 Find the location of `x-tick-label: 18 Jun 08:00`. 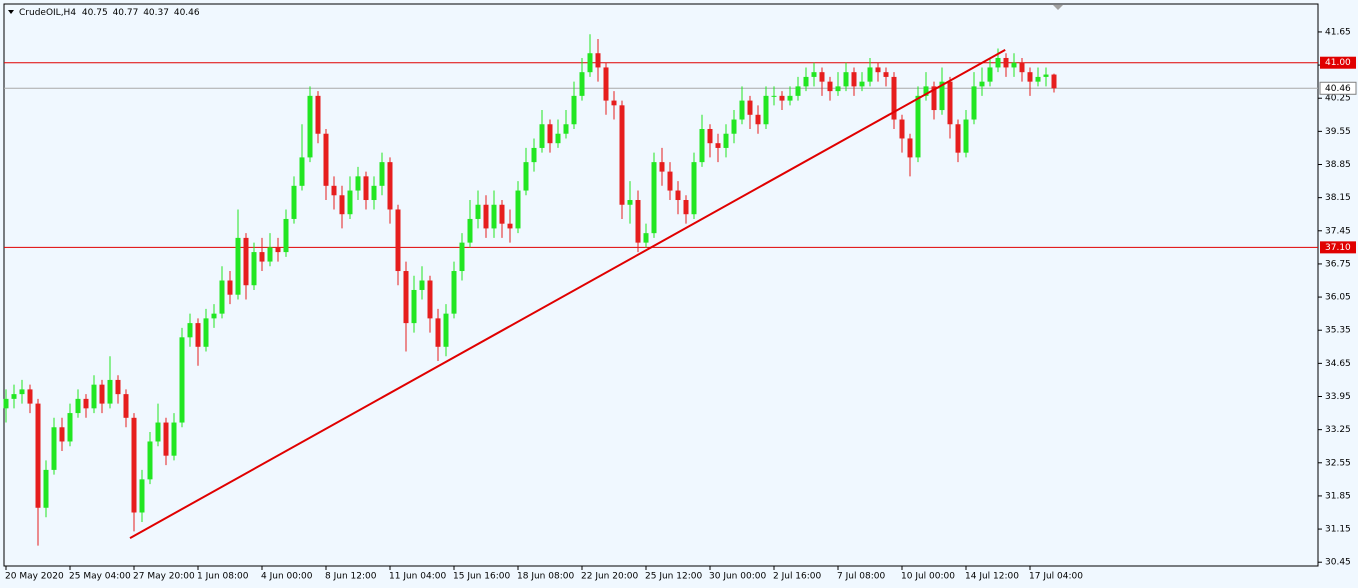

x-tick-label: 18 Jun 08:00 is located at coordinates (545, 577).